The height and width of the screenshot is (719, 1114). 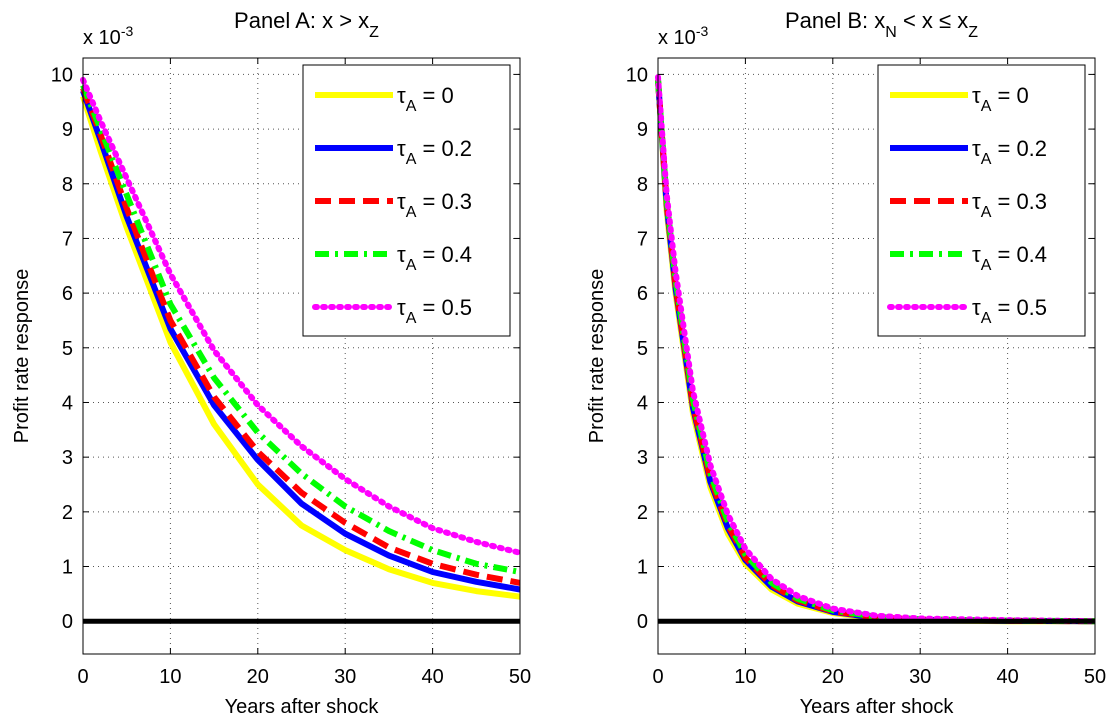 I want to click on chart-title: Panel A: x > xZ, so click(x=306, y=24).